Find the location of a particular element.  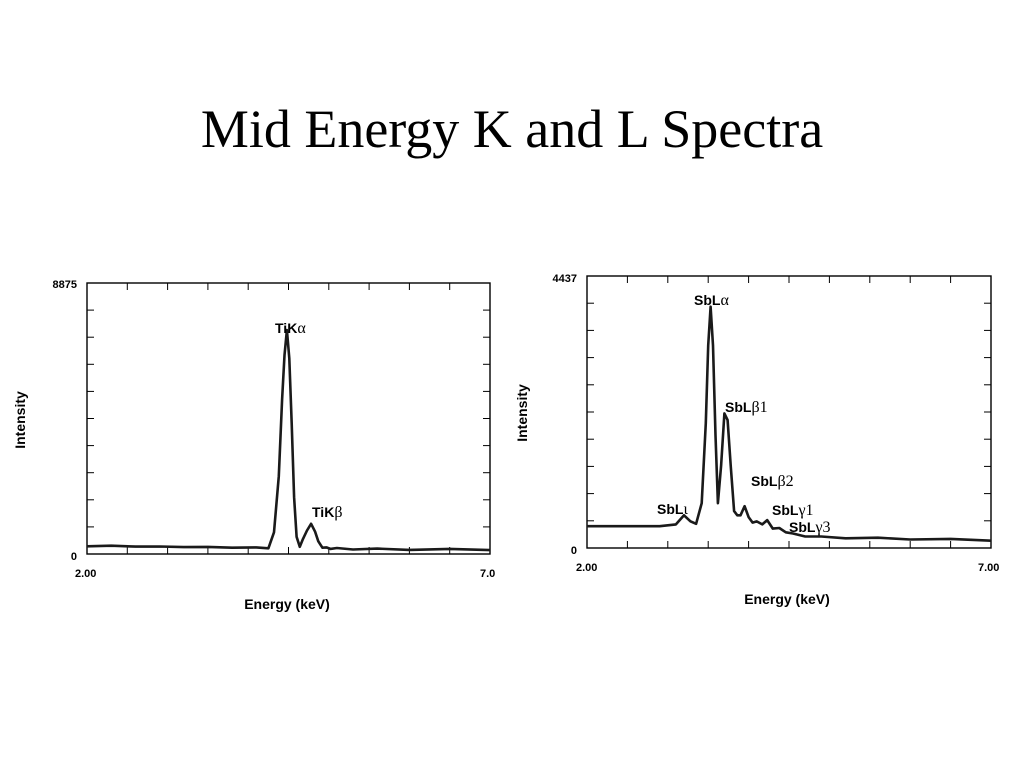

x-tick-max: 7.00 is located at coordinates (988, 568).